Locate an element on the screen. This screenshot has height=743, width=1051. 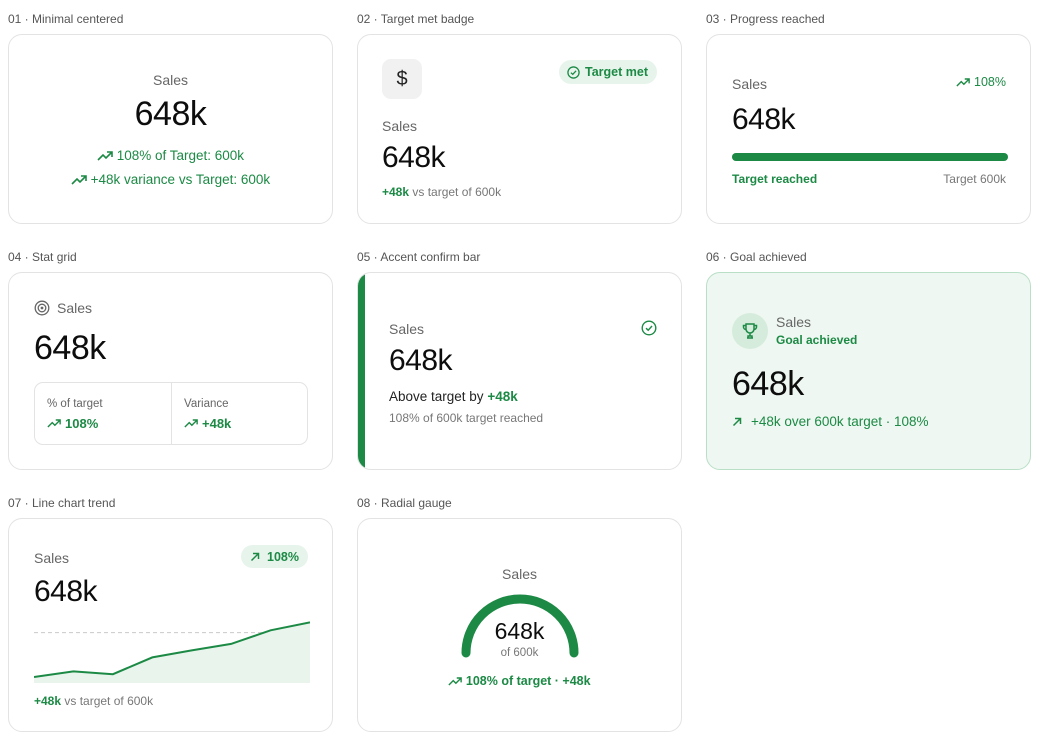
gauge-note-text: 108% of target · +48k is located at coordinates (528, 681).